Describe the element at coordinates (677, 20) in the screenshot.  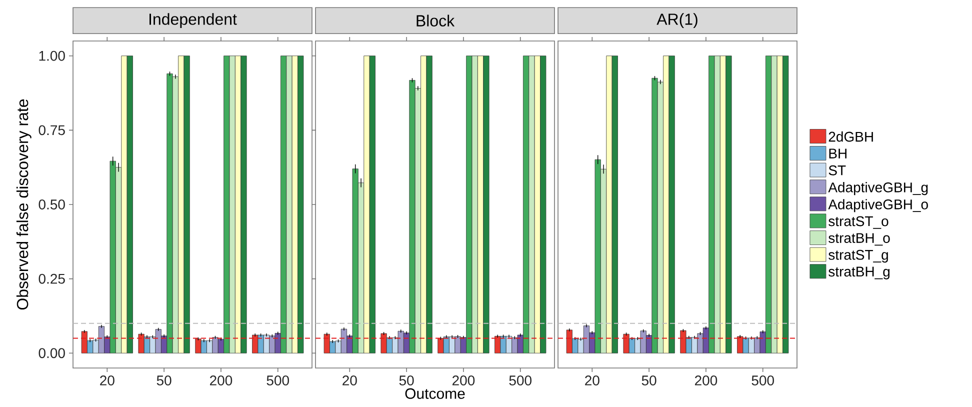
I see `chart-title: AR(1)` at that location.